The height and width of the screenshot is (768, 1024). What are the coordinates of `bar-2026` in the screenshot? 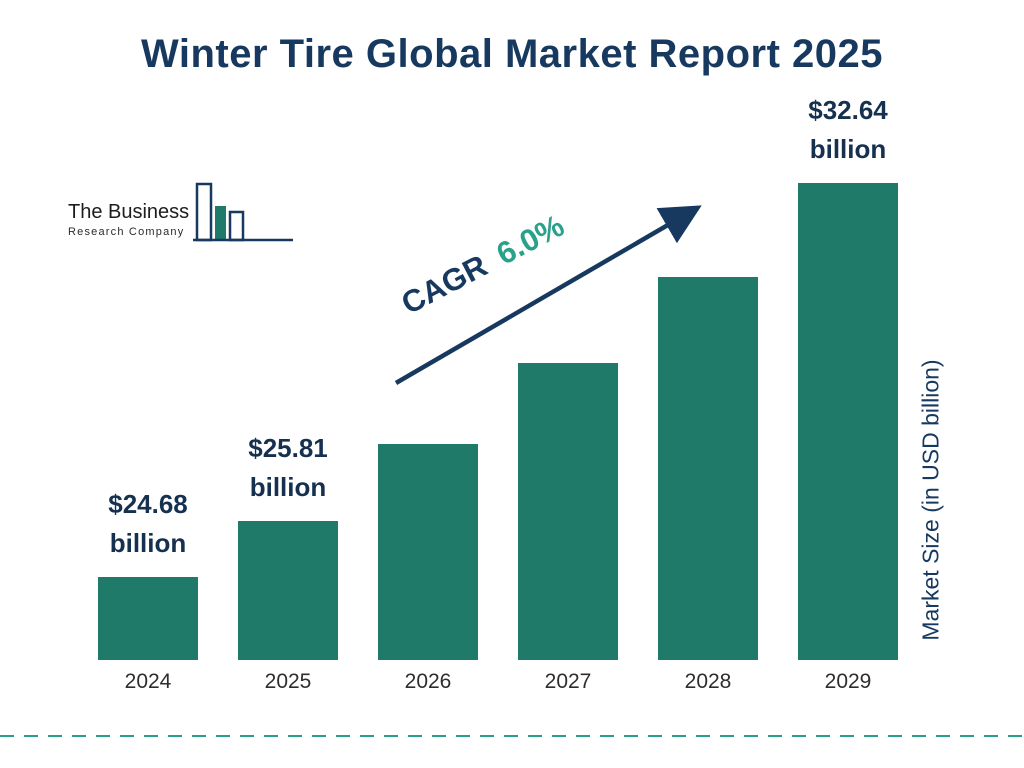 It's located at (428, 552).